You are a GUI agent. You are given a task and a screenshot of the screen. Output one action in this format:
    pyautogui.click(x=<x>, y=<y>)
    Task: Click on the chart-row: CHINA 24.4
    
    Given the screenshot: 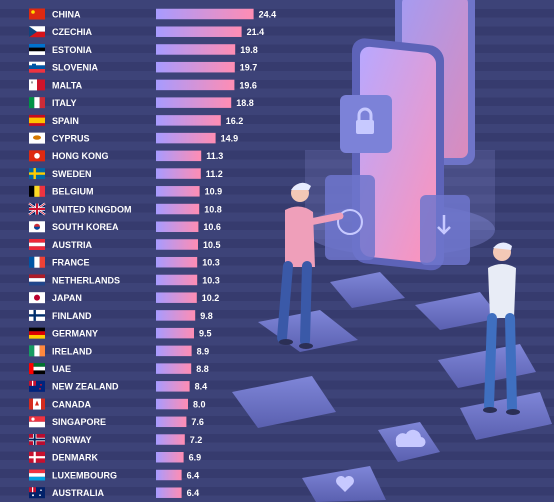 What is the action you would take?
    pyautogui.click(x=153, y=14)
    